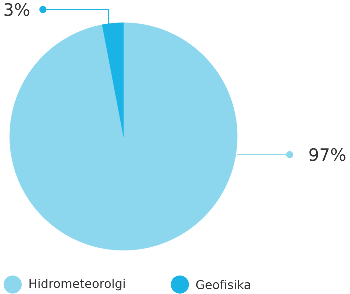  Describe the element at coordinates (17, 9) in the screenshot. I see `data-label: 3%` at that location.